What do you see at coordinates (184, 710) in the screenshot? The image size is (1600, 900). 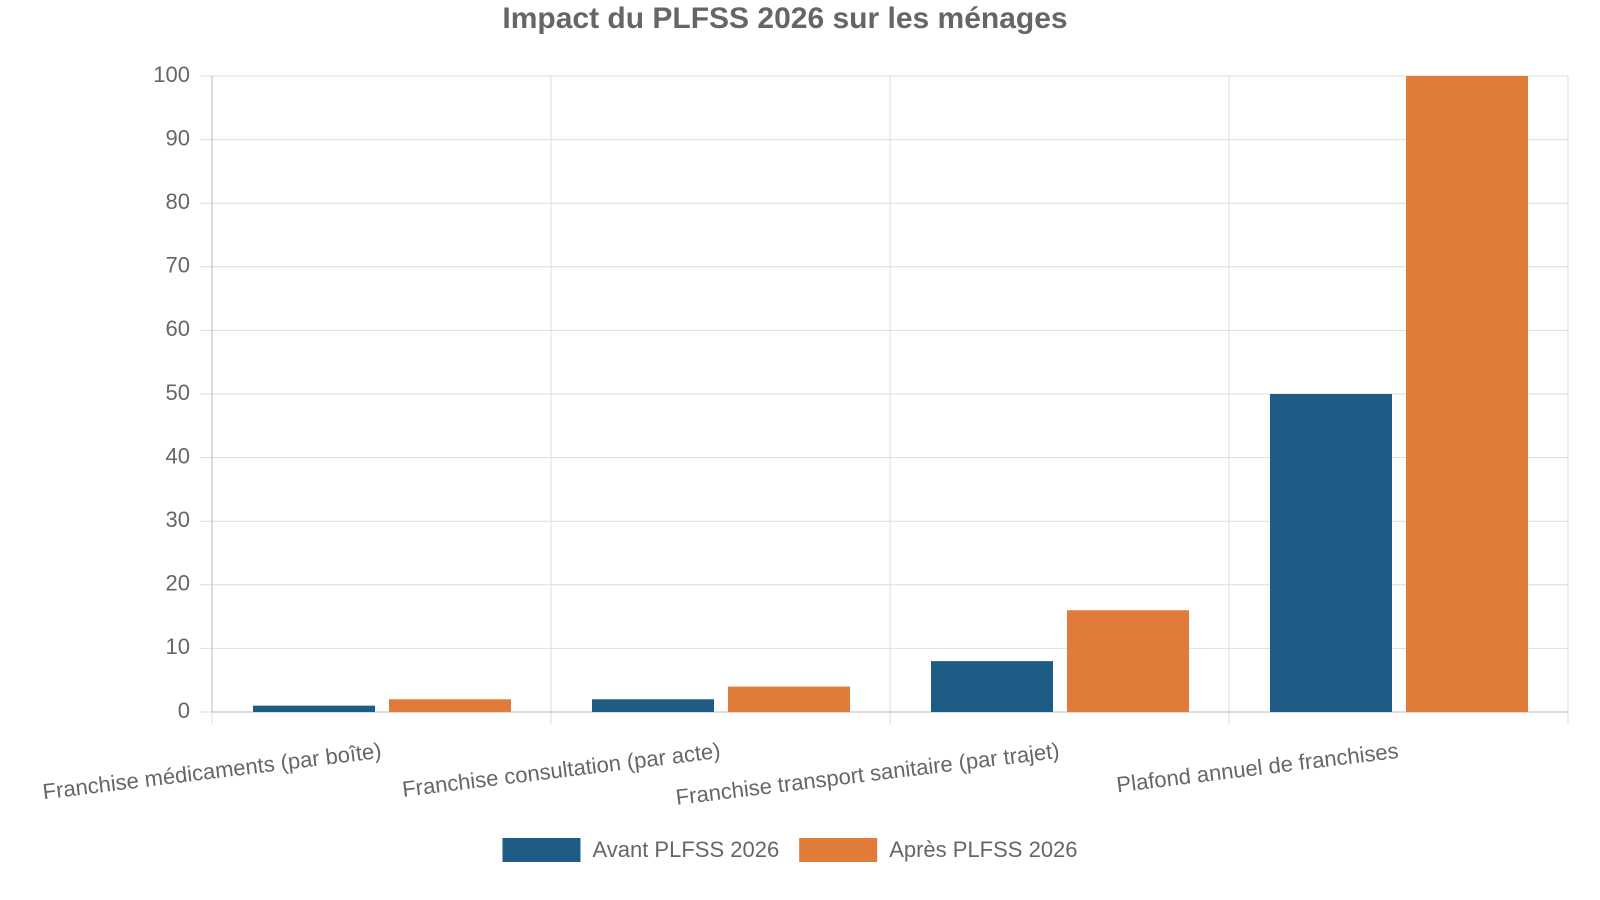 I see `y-tick-label: 0` at bounding box center [184, 710].